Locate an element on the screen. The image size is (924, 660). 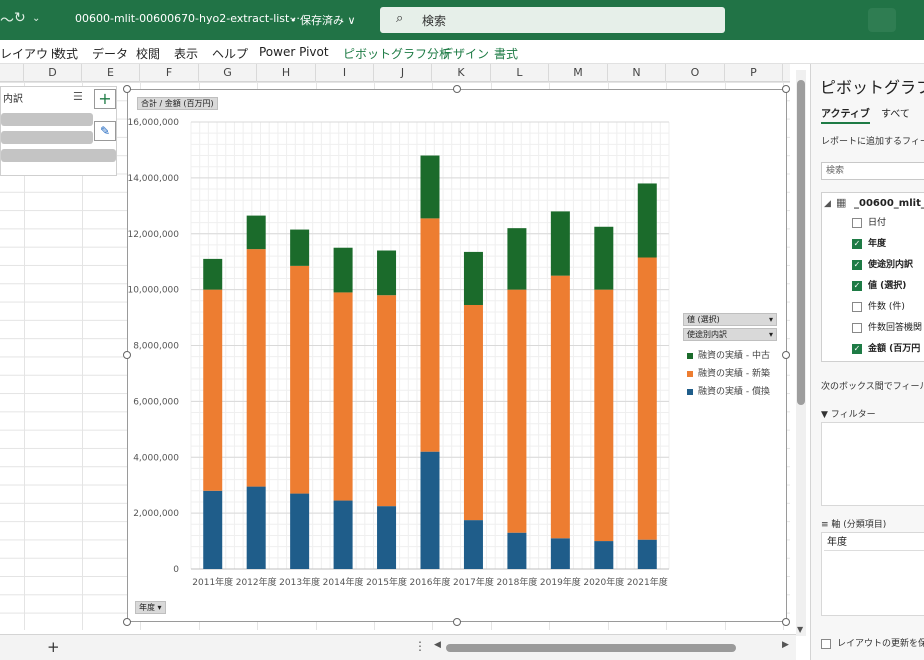
column-e: E is located at coordinates (111, 73).